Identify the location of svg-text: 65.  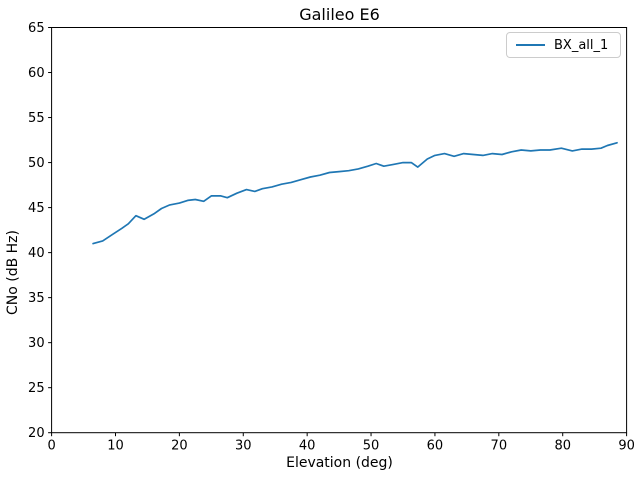
(36, 28).